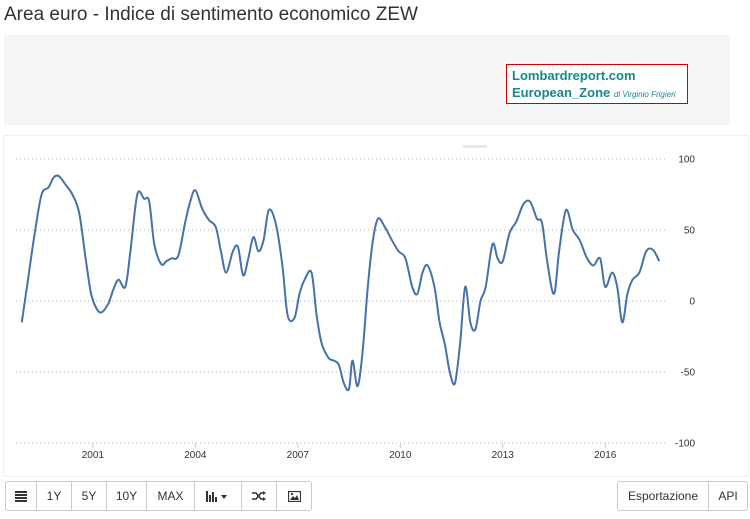 This screenshot has height=519, width=750. I want to click on badge-line-2-main: European_Zone, so click(561, 92).